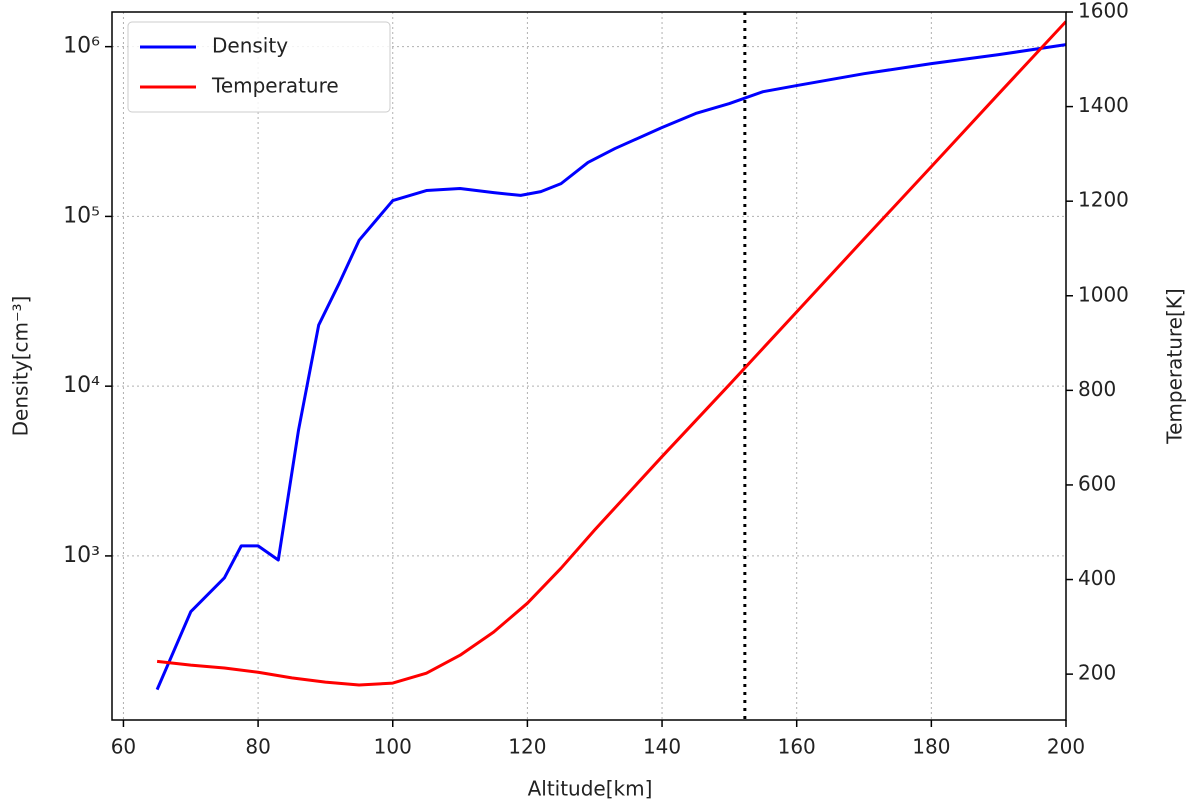 The image size is (1189, 808). I want to click on legend-label: Temperature, so click(275, 86).